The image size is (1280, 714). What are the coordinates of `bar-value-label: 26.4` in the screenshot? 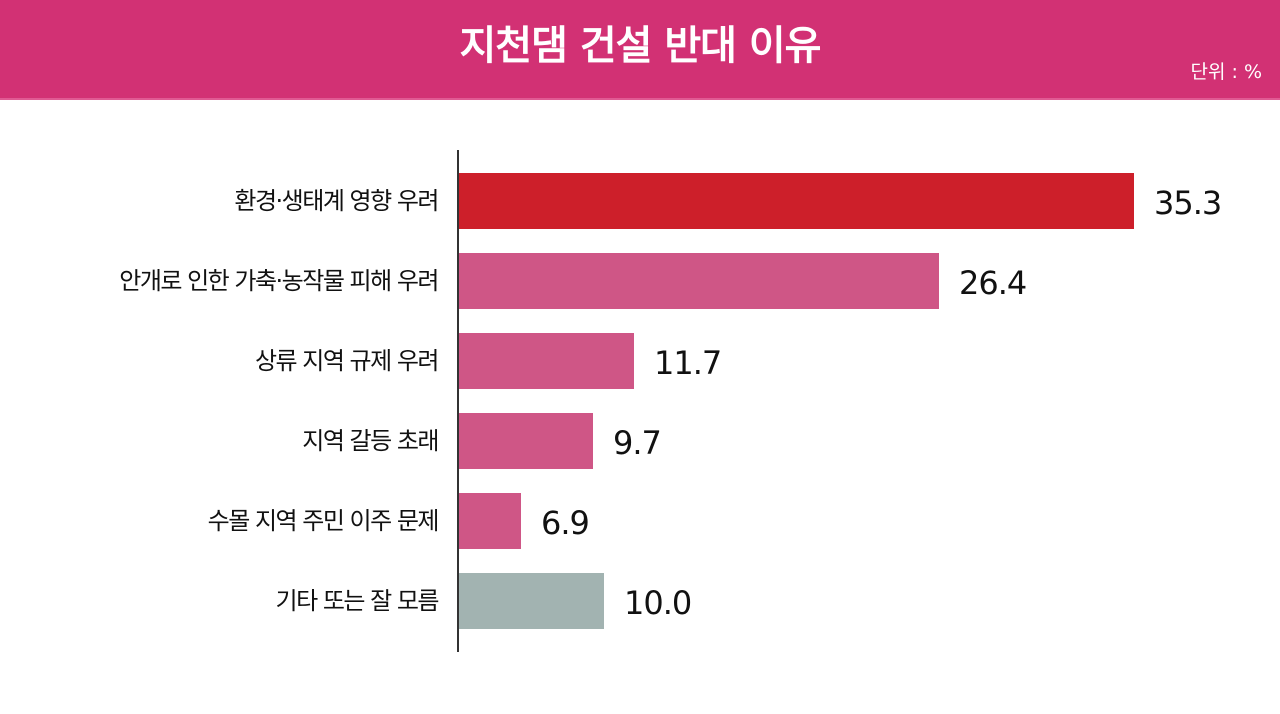 It's located at (993, 283).